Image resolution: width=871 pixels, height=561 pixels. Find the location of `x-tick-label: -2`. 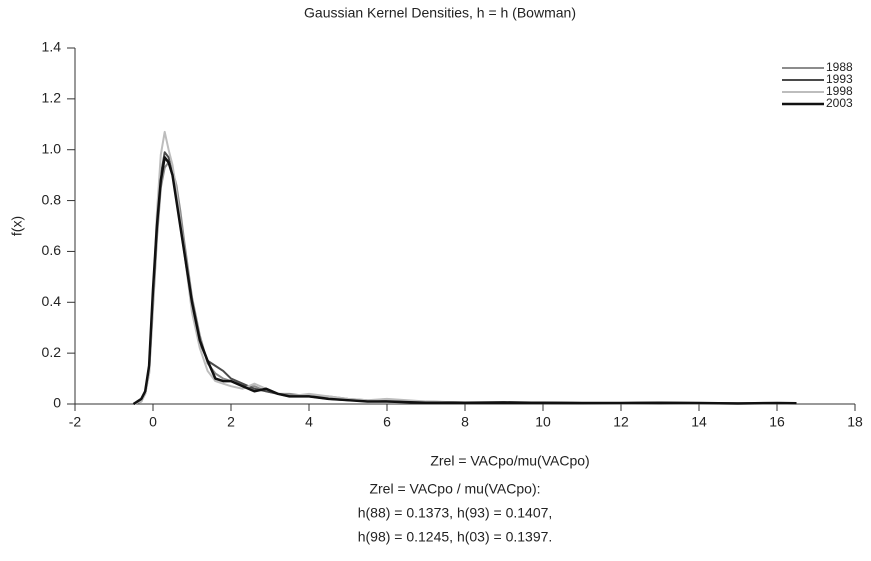

x-tick-label: -2 is located at coordinates (75, 422).